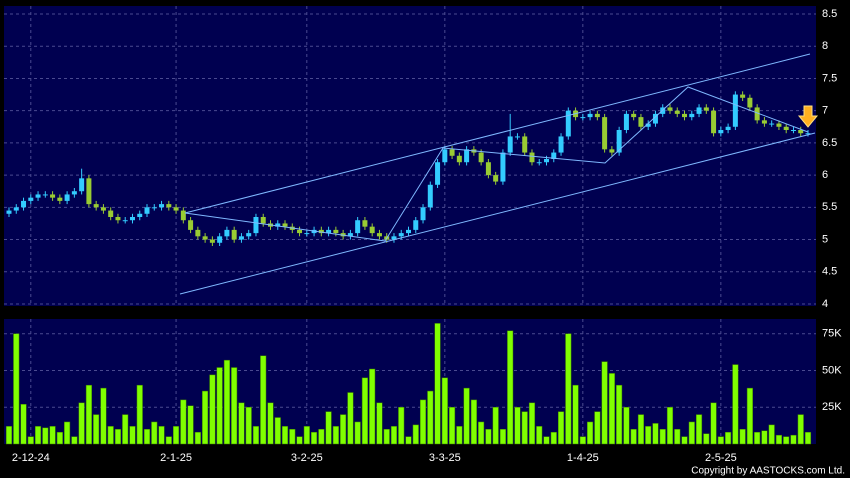 Image resolution: width=850 pixels, height=478 pixels. Describe the element at coordinates (721, 458) in the screenshot. I see `x-tick-label: 2-5-25` at that location.